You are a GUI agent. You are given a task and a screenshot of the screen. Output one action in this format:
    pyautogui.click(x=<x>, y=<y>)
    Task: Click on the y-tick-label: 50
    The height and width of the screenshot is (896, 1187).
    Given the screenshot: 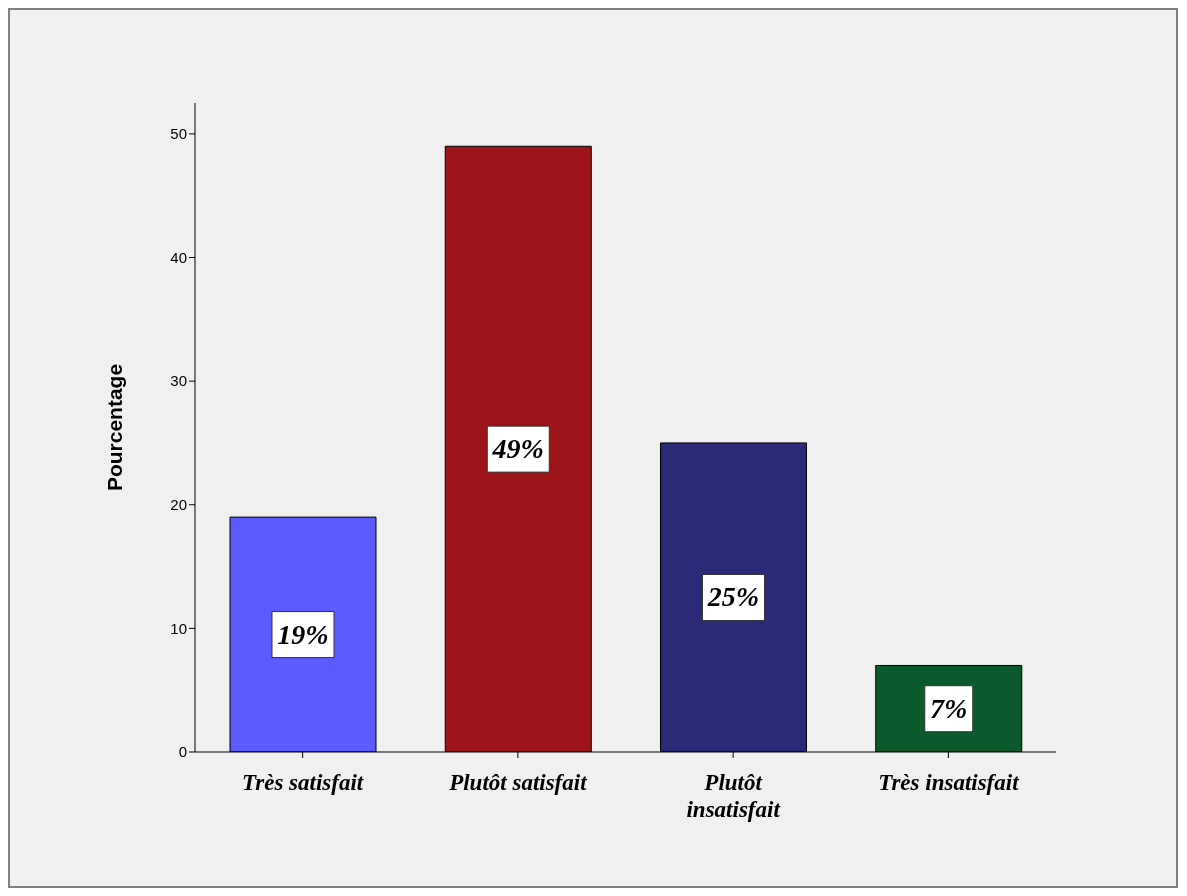 What is the action you would take?
    pyautogui.click(x=178, y=134)
    